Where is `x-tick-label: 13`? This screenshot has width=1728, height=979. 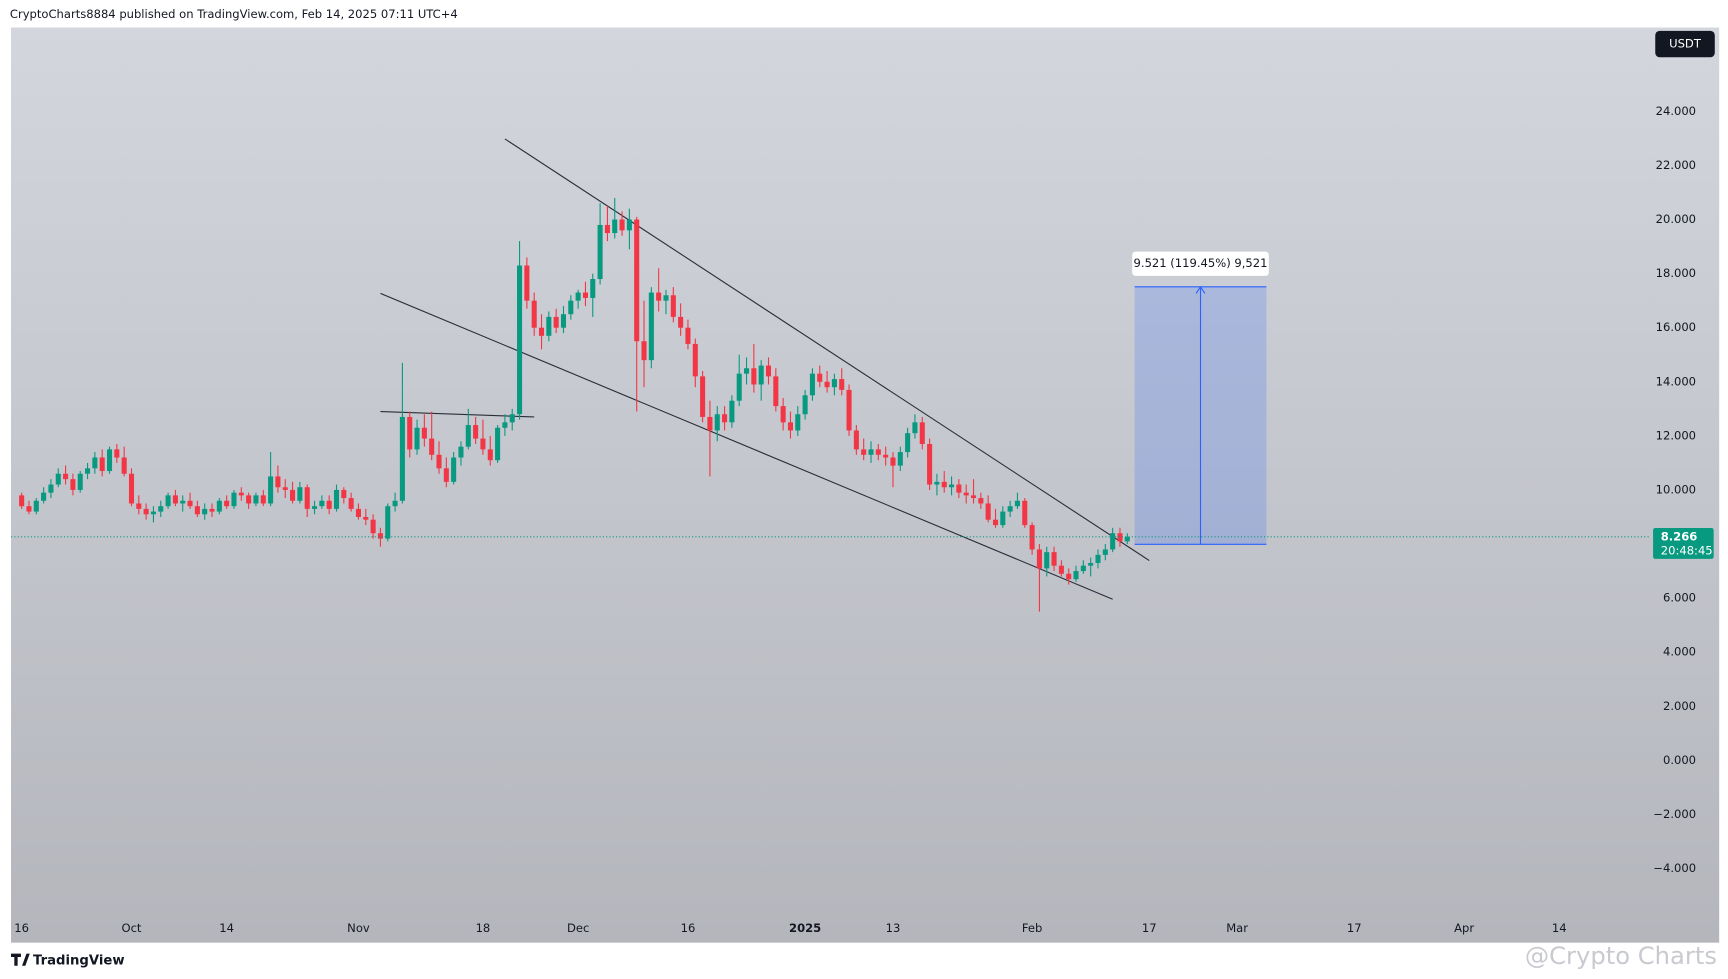 x-tick-label: 13 is located at coordinates (893, 928).